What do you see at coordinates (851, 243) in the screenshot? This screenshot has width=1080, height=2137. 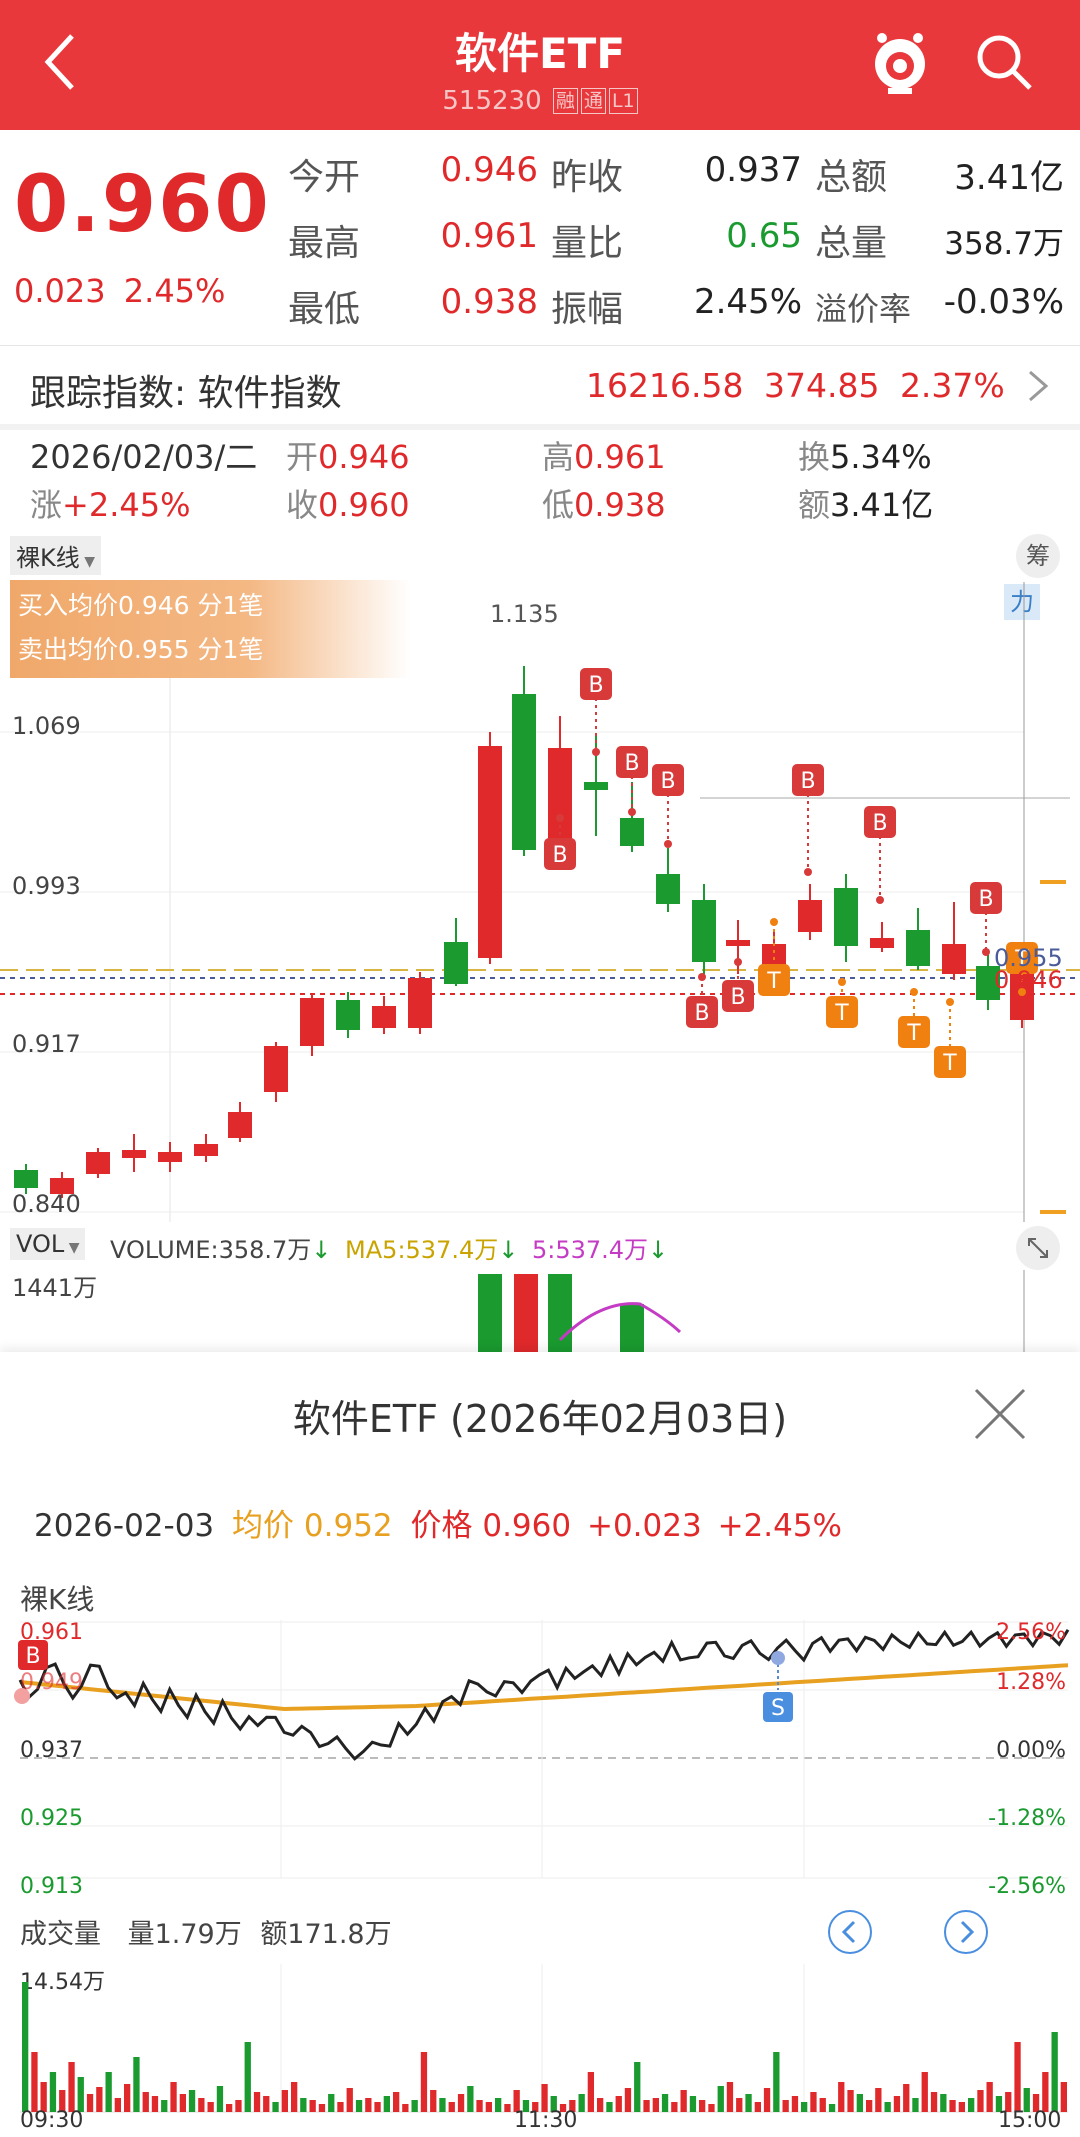 I see `total-volume-label: 总量` at bounding box center [851, 243].